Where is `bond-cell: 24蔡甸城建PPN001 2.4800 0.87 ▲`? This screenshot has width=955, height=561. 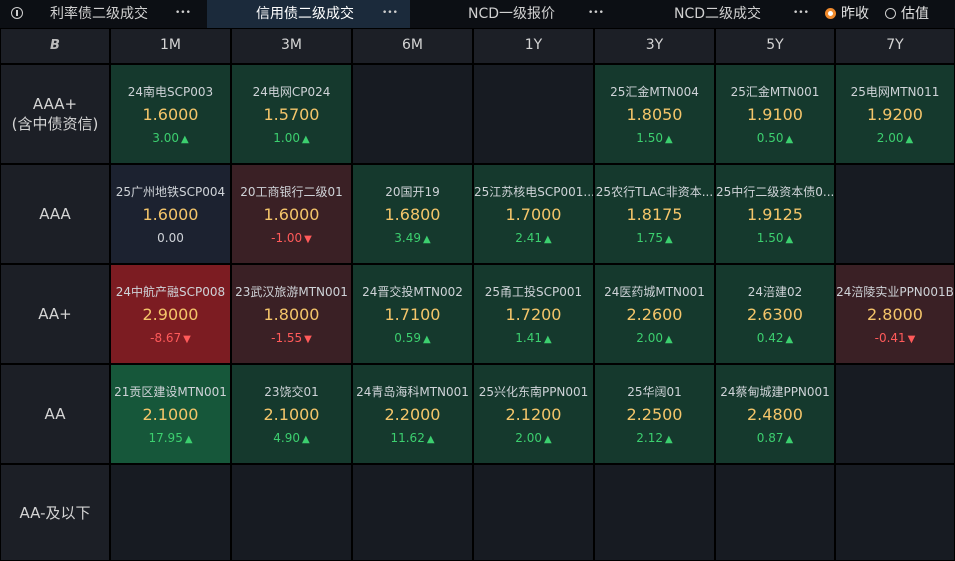
bond-cell: 24蔡甸城建PPN001 2.4800 0.87 ▲ is located at coordinates (775, 414).